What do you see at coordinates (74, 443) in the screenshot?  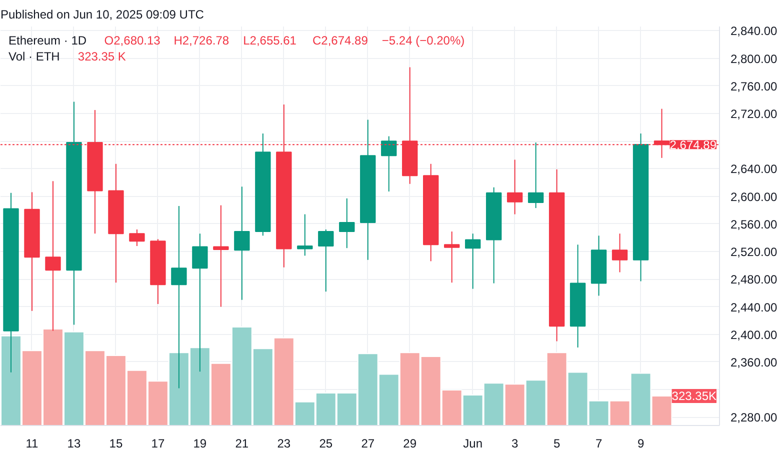 I see `x-tick-label: 13` at bounding box center [74, 443].